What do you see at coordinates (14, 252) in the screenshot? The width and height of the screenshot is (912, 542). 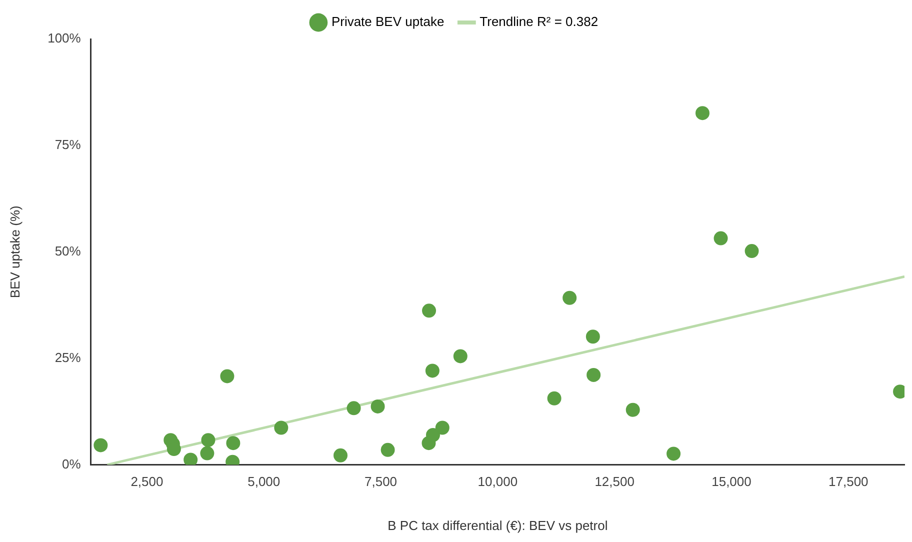 I see `y-axis-title: BEV uptake (%)` at bounding box center [14, 252].